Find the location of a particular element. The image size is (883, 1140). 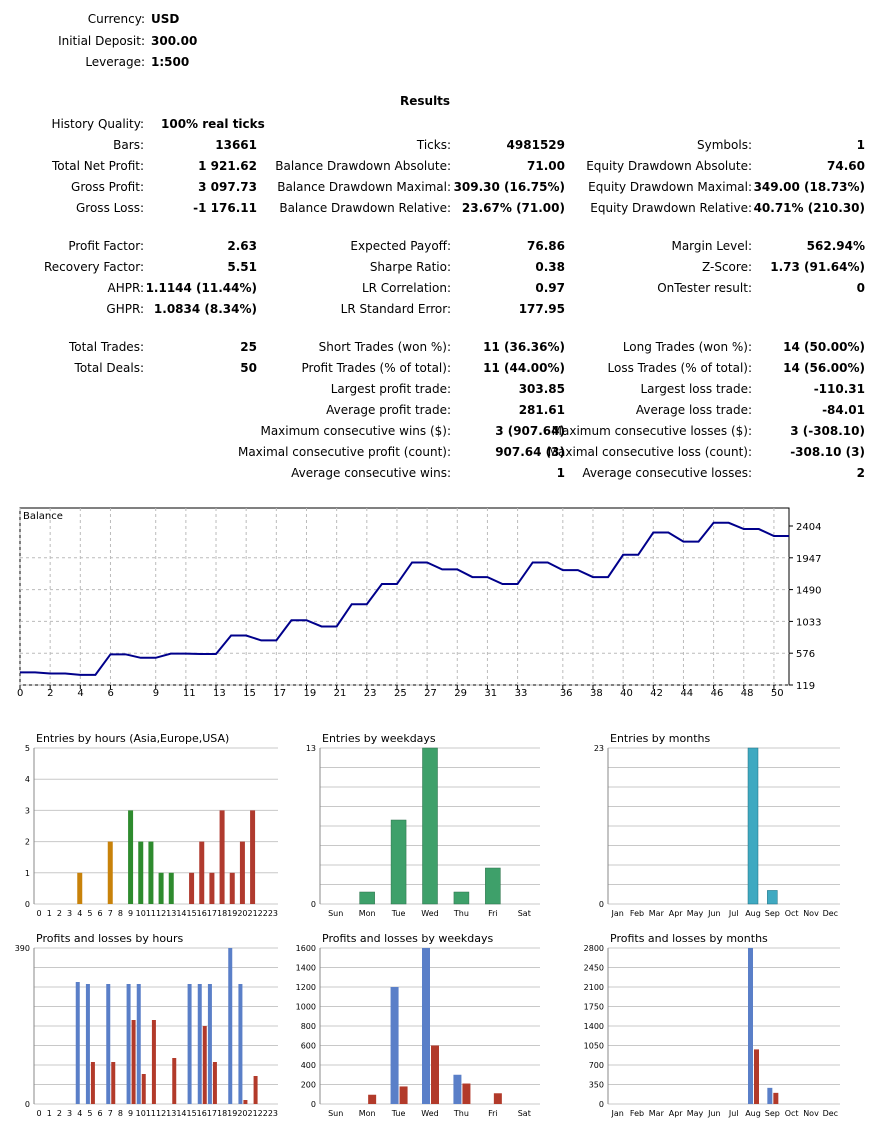

stat-col1-label: Gross Profit: is located at coordinates (107, 187).